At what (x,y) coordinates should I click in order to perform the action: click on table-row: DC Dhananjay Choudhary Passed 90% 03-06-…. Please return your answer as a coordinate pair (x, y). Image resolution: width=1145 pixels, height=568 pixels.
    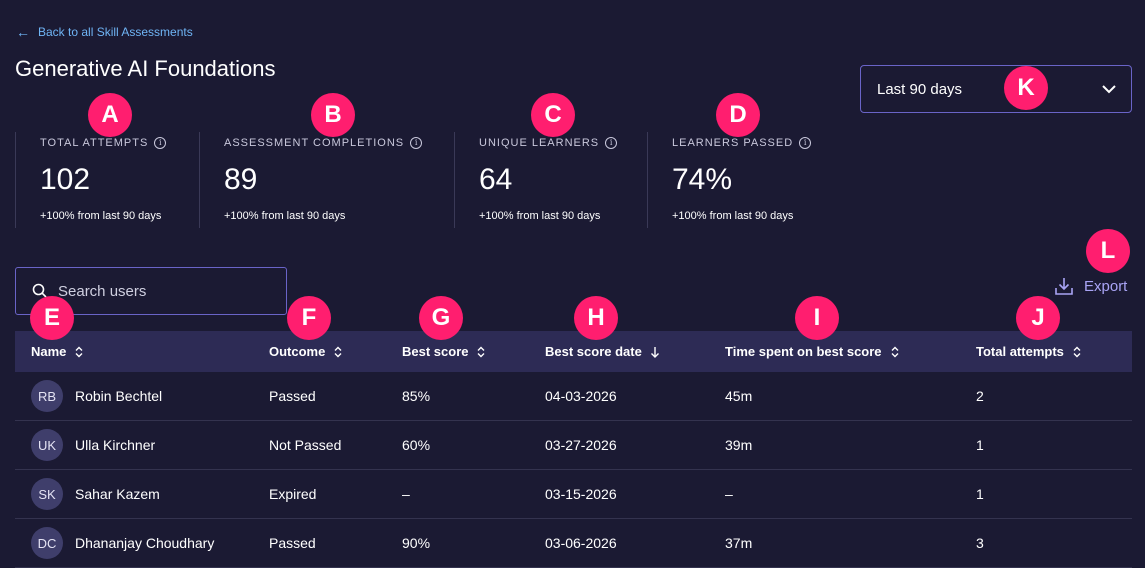
    Looking at the image, I should click on (573, 543).